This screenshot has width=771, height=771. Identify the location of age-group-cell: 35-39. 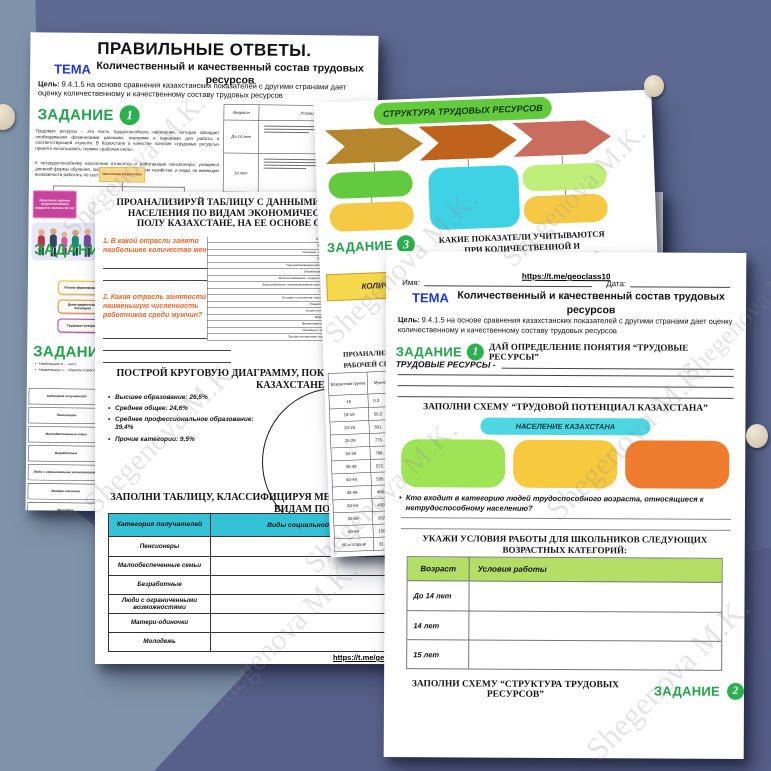
(351, 466).